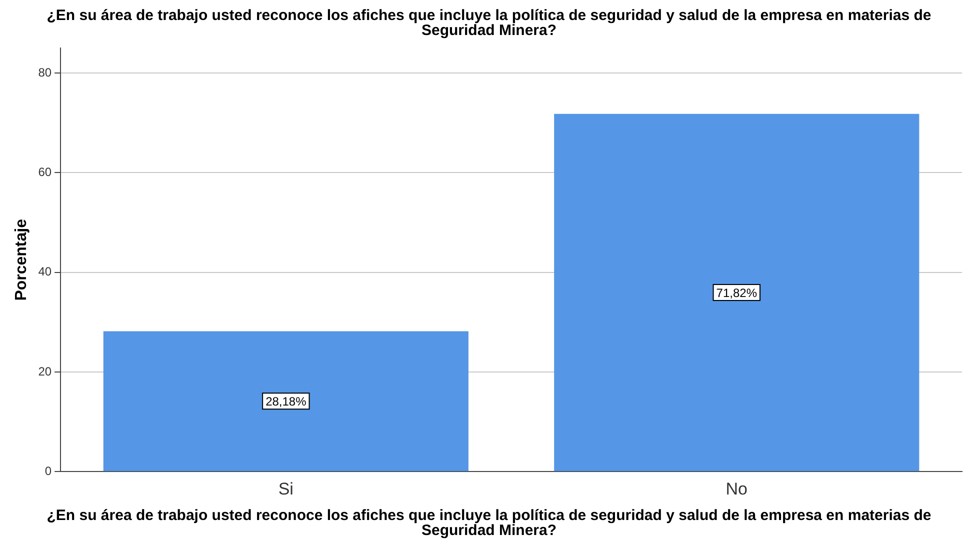  Describe the element at coordinates (45, 271) in the screenshot. I see `y-tick-label: 40` at that location.